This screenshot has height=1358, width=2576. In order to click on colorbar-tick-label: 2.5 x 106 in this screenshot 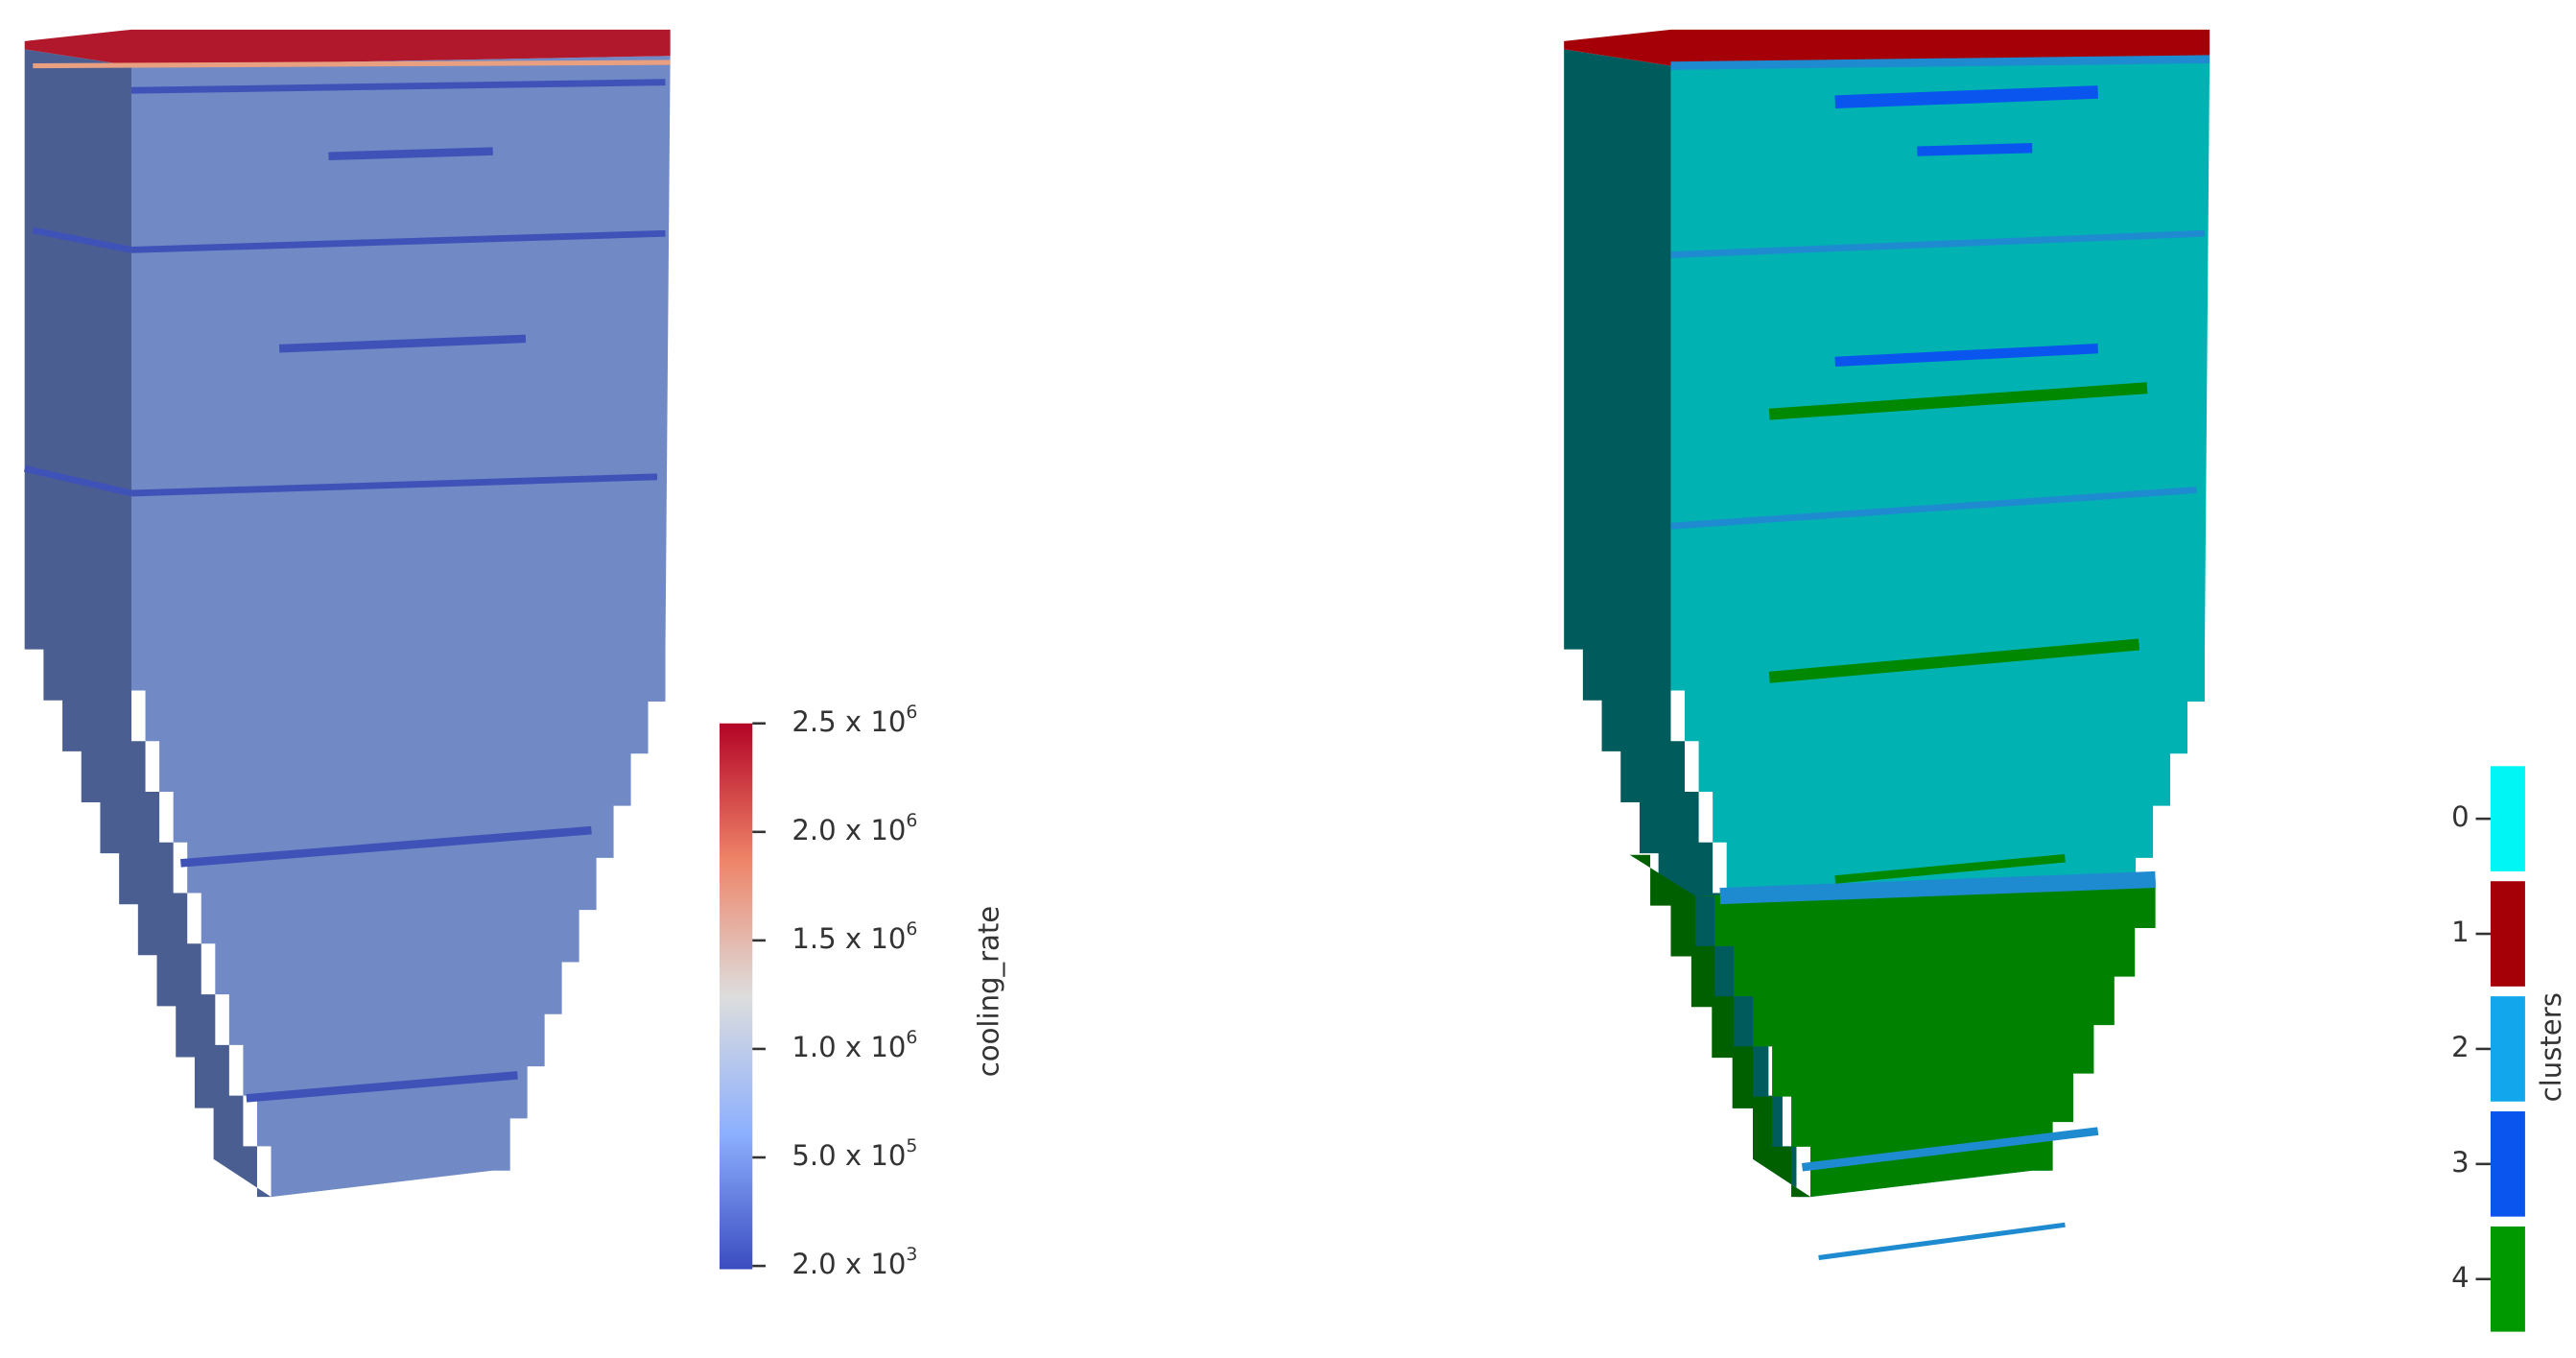, I will do `click(855, 720)`.